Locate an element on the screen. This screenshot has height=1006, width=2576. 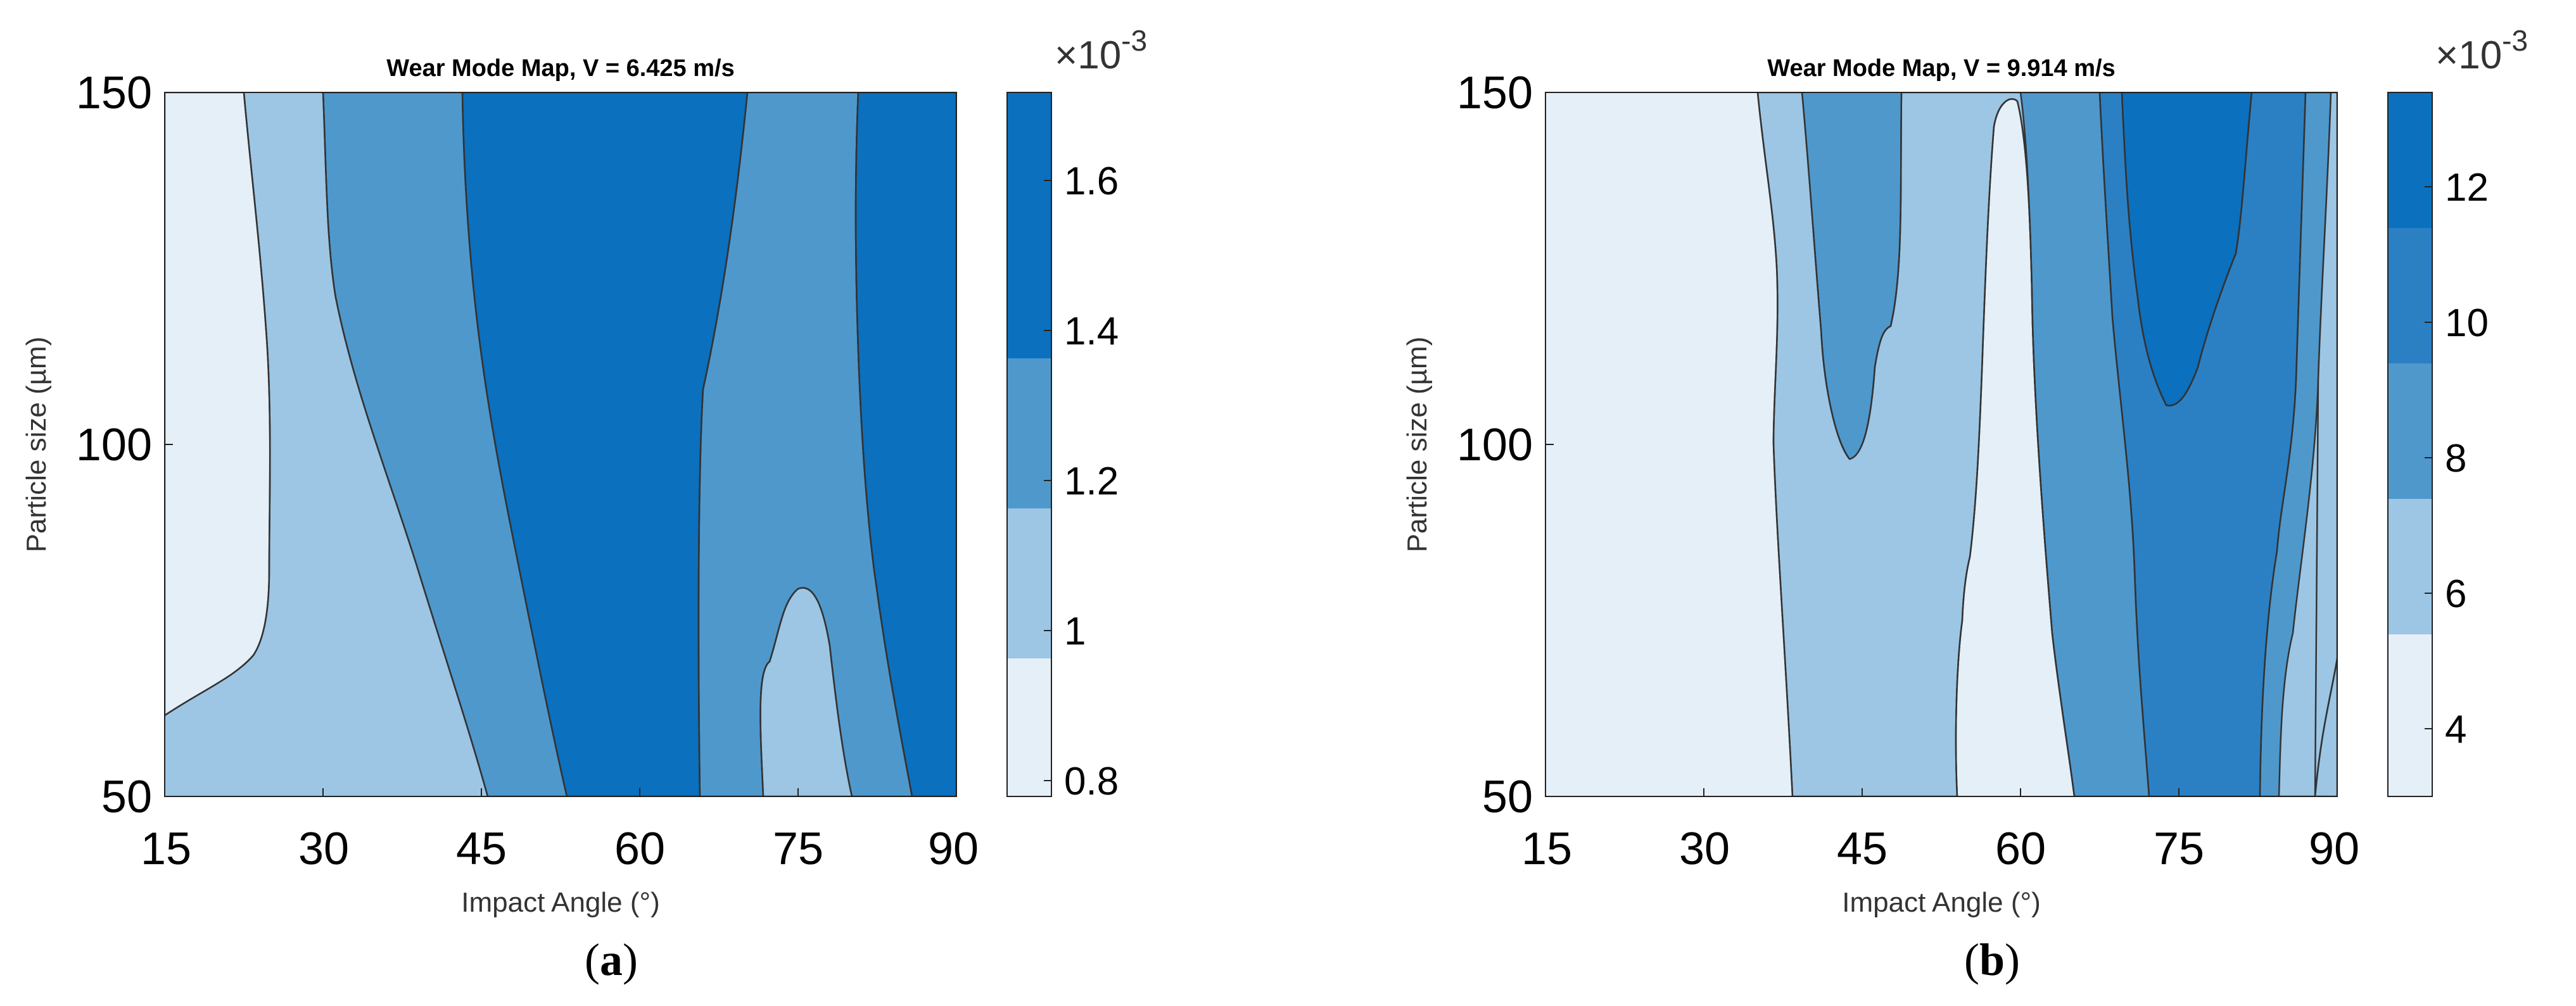
y-axis-label-a: Particle size (µm) is located at coordinates (36, 445).